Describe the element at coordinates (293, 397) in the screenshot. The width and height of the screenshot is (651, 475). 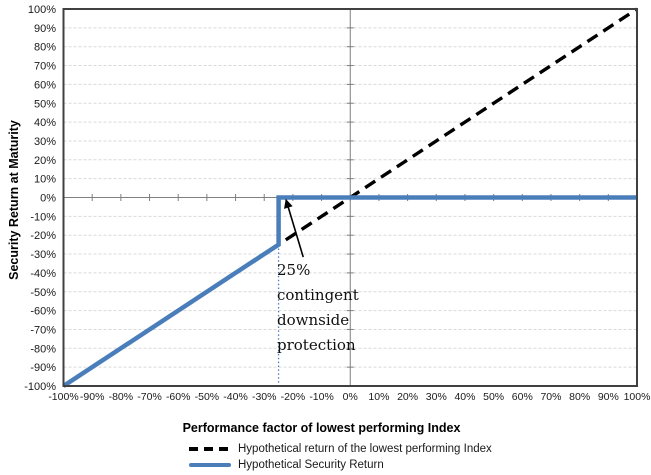
I see `x-tick-label: -20%` at that location.